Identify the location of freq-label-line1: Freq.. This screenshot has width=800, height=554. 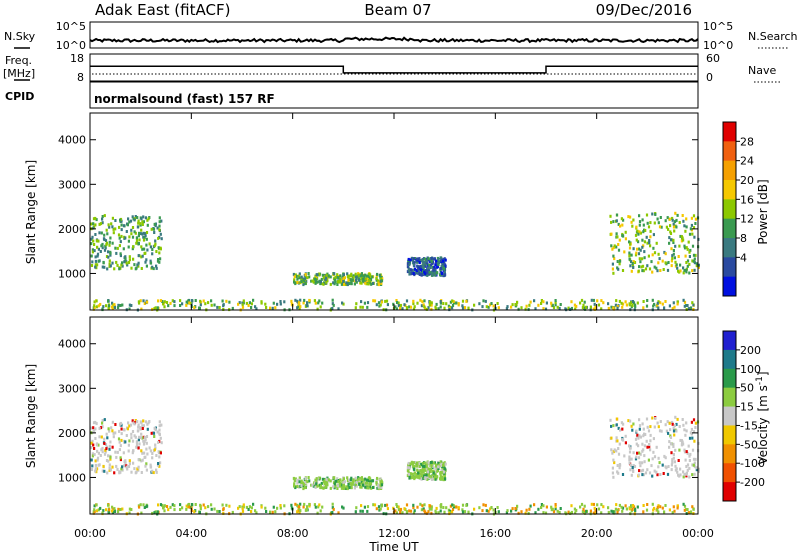
(18, 60).